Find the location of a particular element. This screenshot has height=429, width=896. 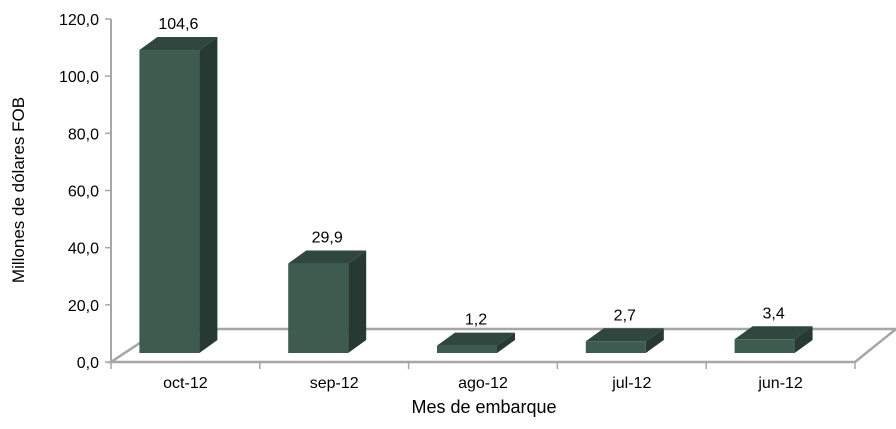

data-label: 2,7 is located at coordinates (625, 315).